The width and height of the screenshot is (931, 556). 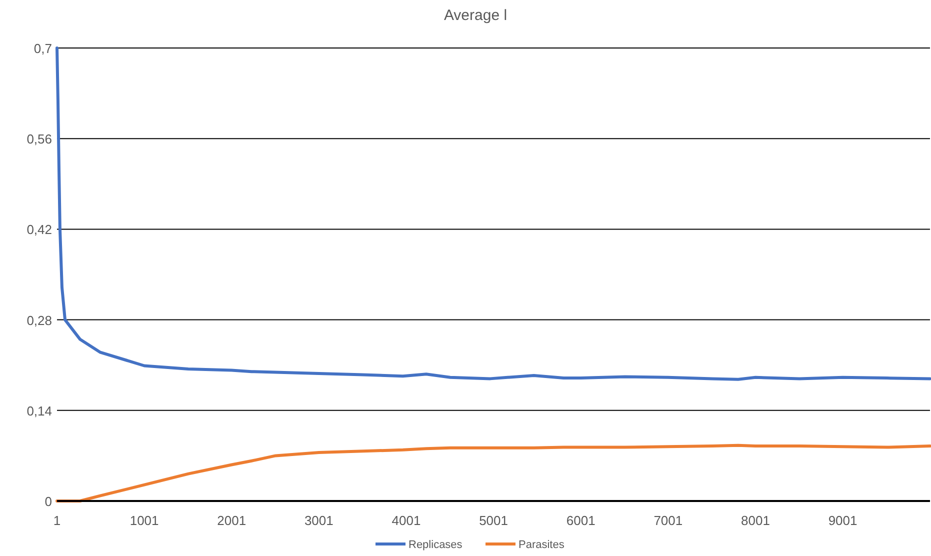 What do you see at coordinates (755, 520) in the screenshot?
I see `x-tick-label: 8001` at bounding box center [755, 520].